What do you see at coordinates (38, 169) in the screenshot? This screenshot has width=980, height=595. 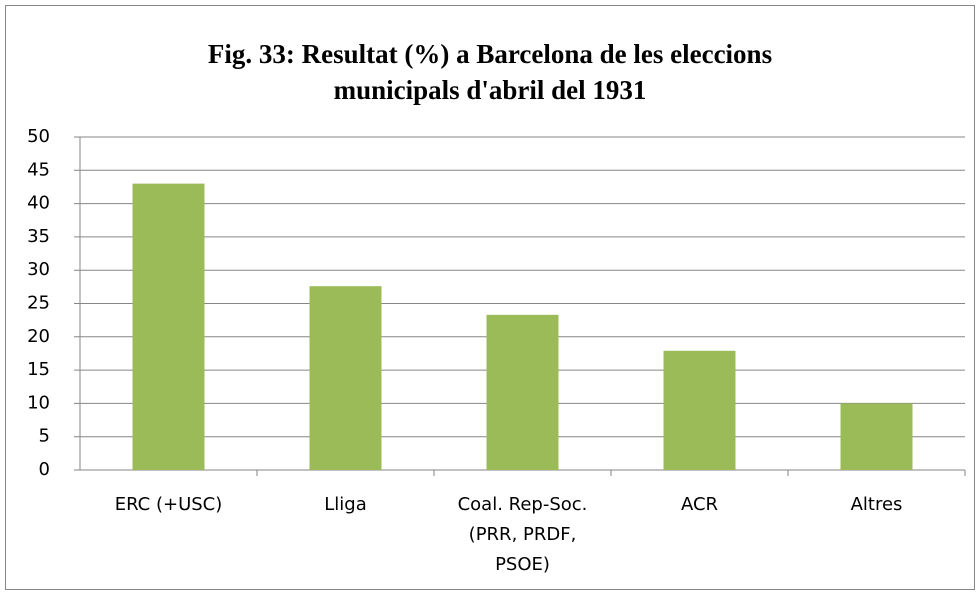 I see `y-tick-label: 45` at bounding box center [38, 169].